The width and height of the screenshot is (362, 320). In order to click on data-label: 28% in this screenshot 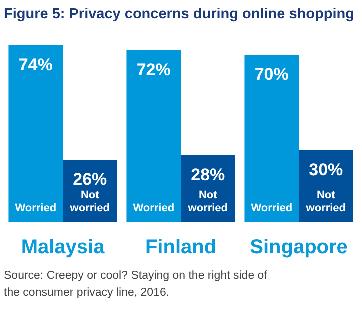, I will do `click(208, 174)`.